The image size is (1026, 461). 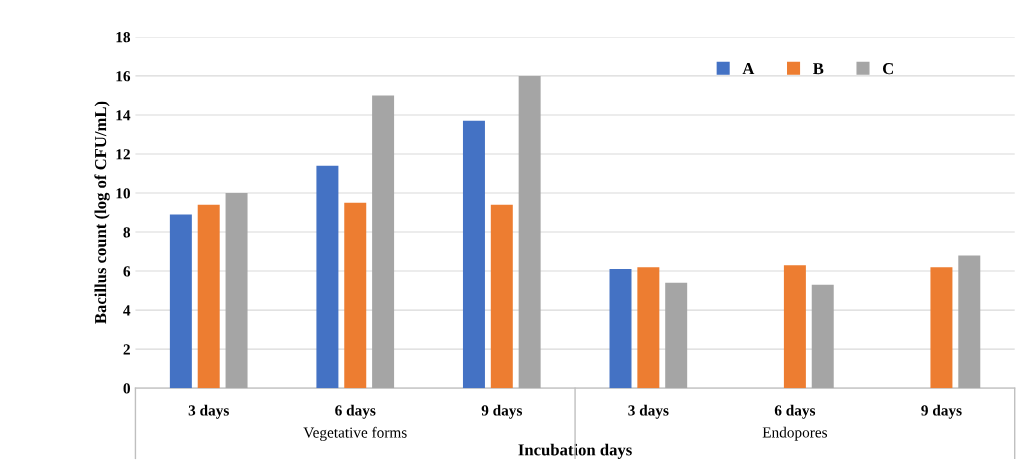 What do you see at coordinates (795, 433) in the screenshot?
I see `text: Endopores` at bounding box center [795, 433].